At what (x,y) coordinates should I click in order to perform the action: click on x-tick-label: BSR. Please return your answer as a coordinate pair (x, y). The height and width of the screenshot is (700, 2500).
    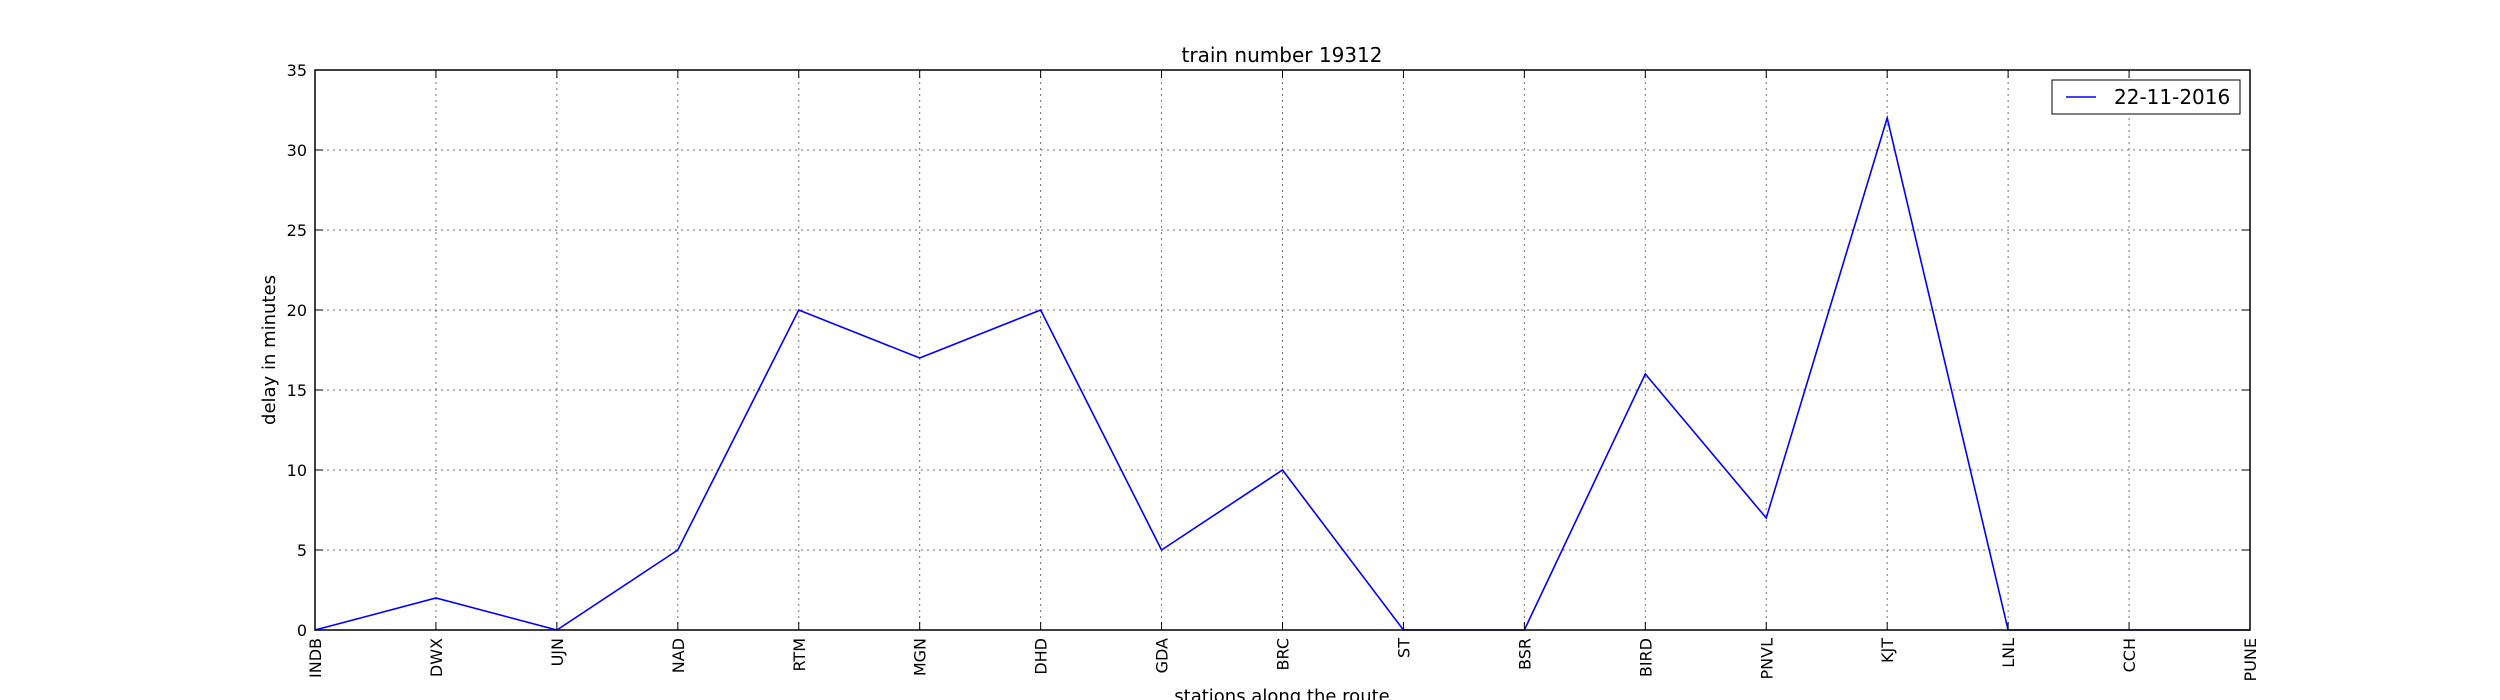
    Looking at the image, I should click on (1524, 654).